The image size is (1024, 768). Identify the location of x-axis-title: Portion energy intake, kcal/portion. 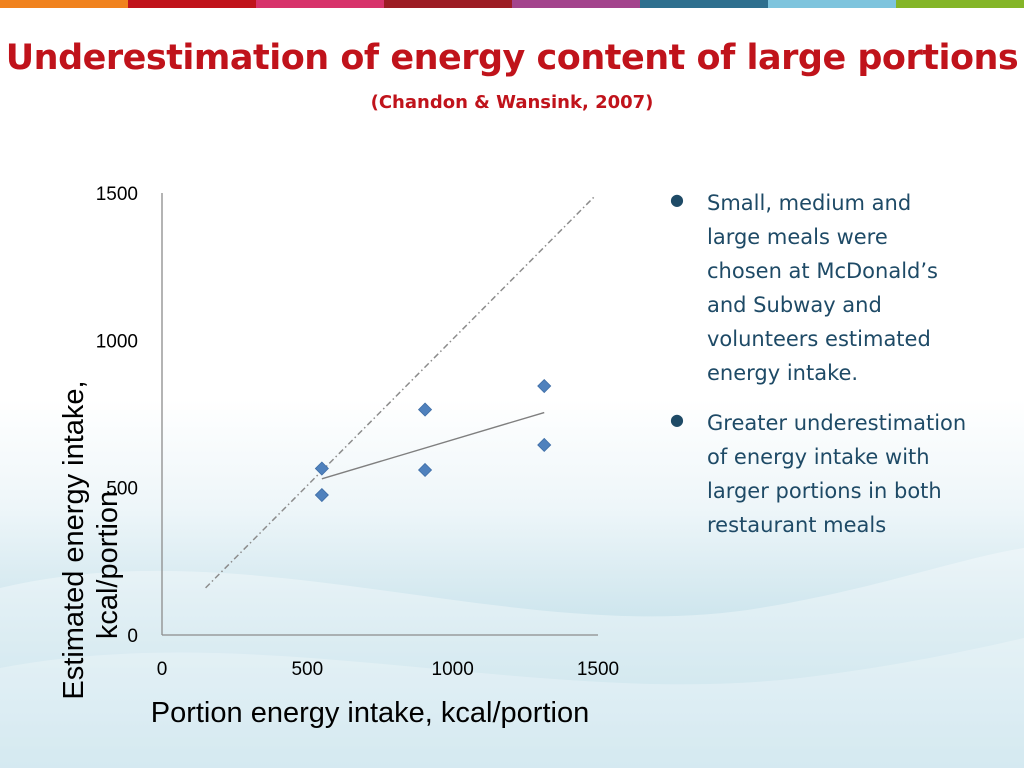
(370, 713).